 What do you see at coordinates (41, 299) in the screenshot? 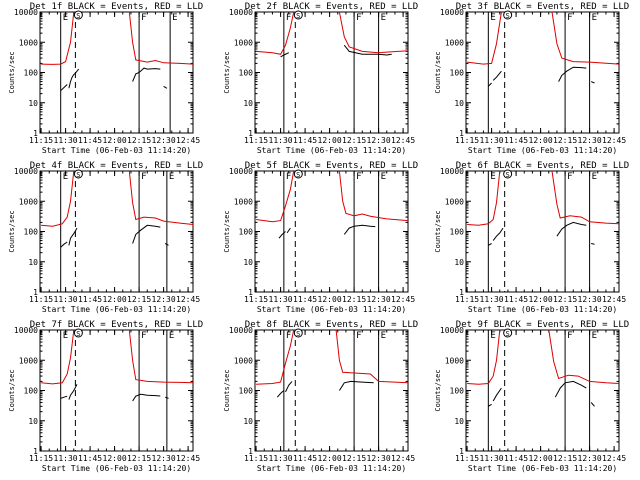
I see `x-tick-label: 11:15` at bounding box center [41, 299].